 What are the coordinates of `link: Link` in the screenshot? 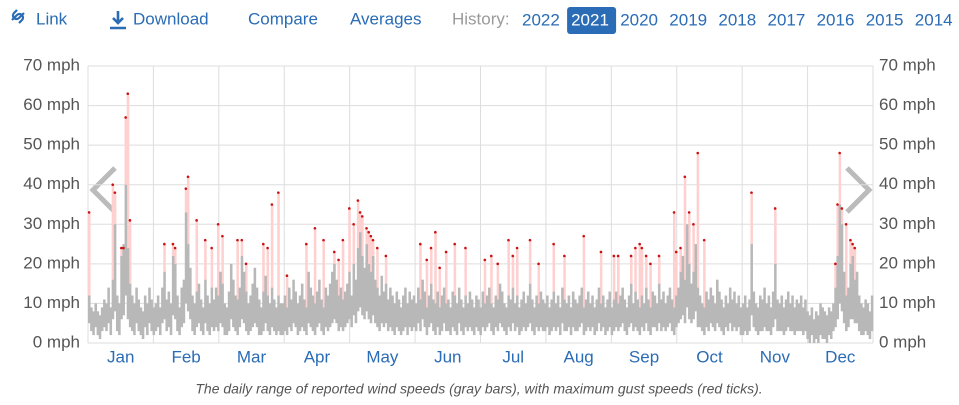 It's located at (52, 18).